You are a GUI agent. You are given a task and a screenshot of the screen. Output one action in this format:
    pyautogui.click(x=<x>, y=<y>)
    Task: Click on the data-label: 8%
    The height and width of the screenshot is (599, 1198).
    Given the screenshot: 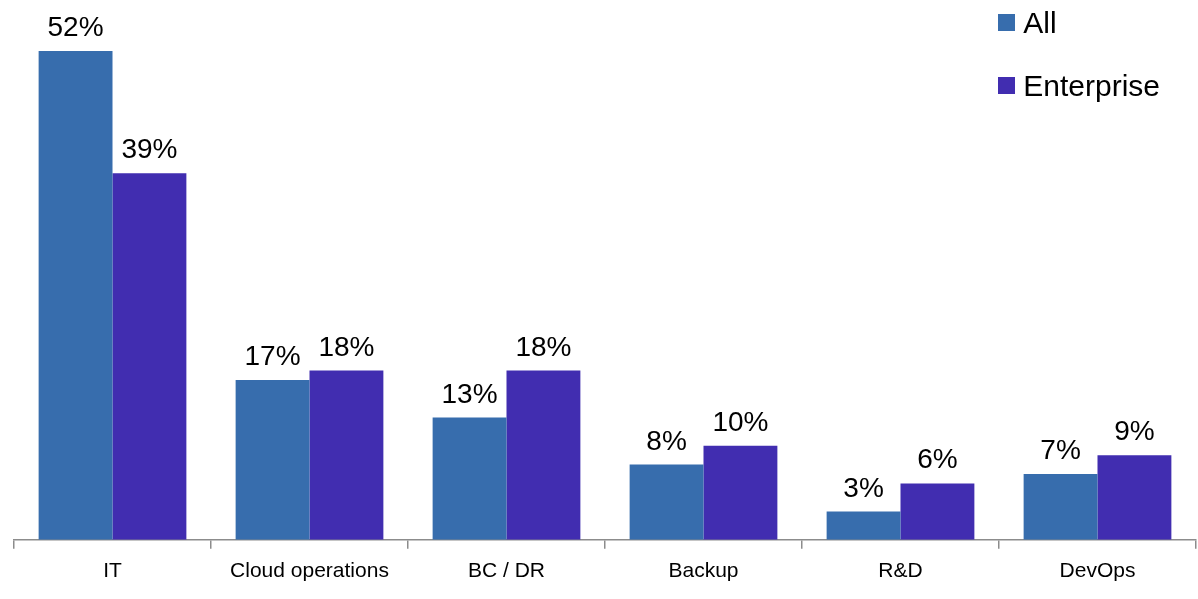 What is the action you would take?
    pyautogui.click(x=666, y=440)
    